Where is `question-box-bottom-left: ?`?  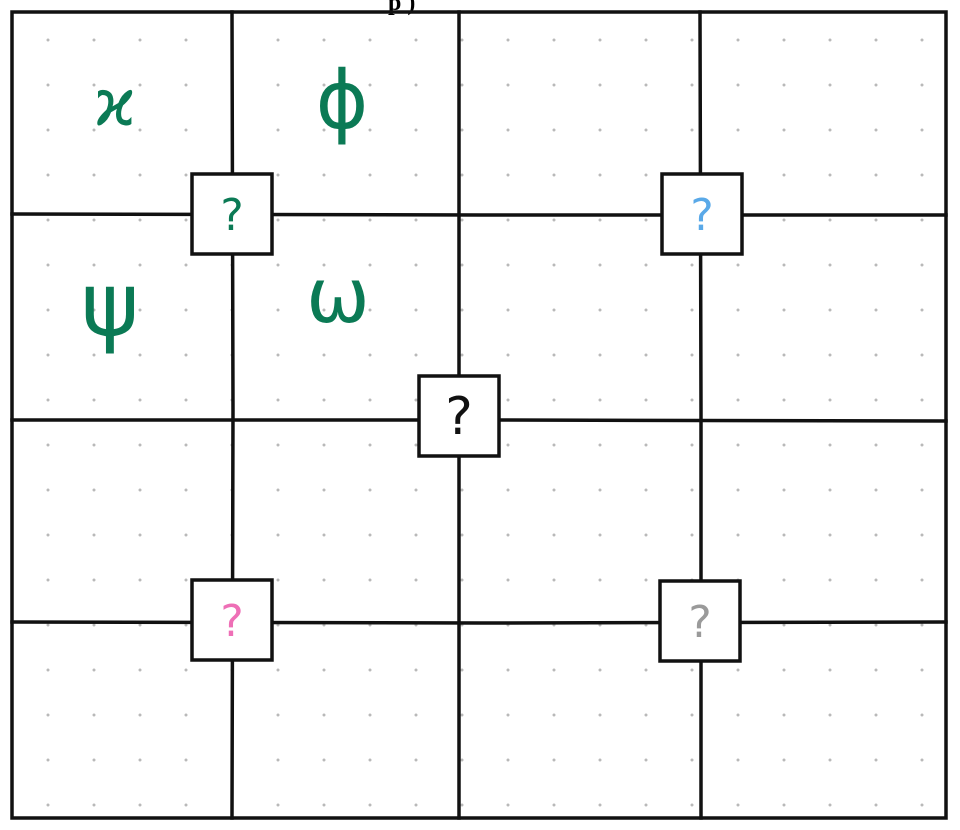
question-box-bottom-left: ? is located at coordinates (232, 620).